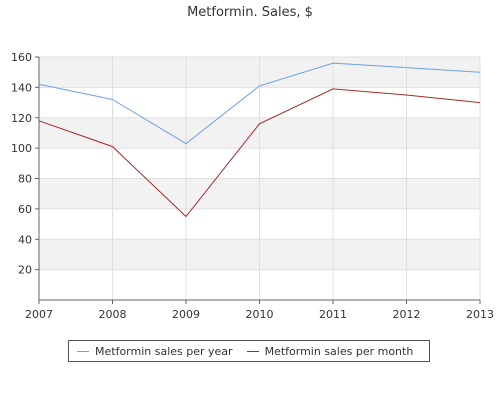 The width and height of the screenshot is (500, 400). Describe the element at coordinates (21, 87) in the screenshot. I see `y-tick-label: 140` at that location.